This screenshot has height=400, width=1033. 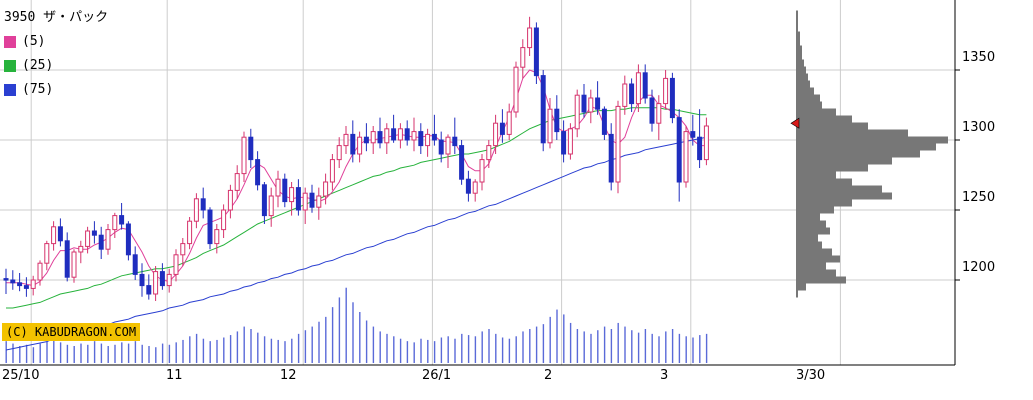 I want to click on x-tick-label: 2, so click(x=548, y=375).